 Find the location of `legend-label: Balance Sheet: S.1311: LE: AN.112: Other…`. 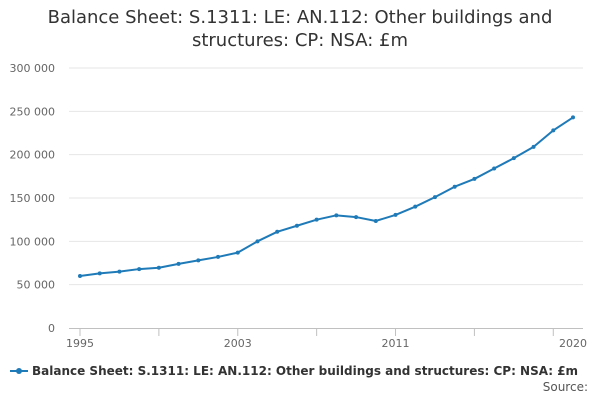

legend-label: Balance Sheet: S.1311: LE: AN.112: Other… is located at coordinates (305, 371).